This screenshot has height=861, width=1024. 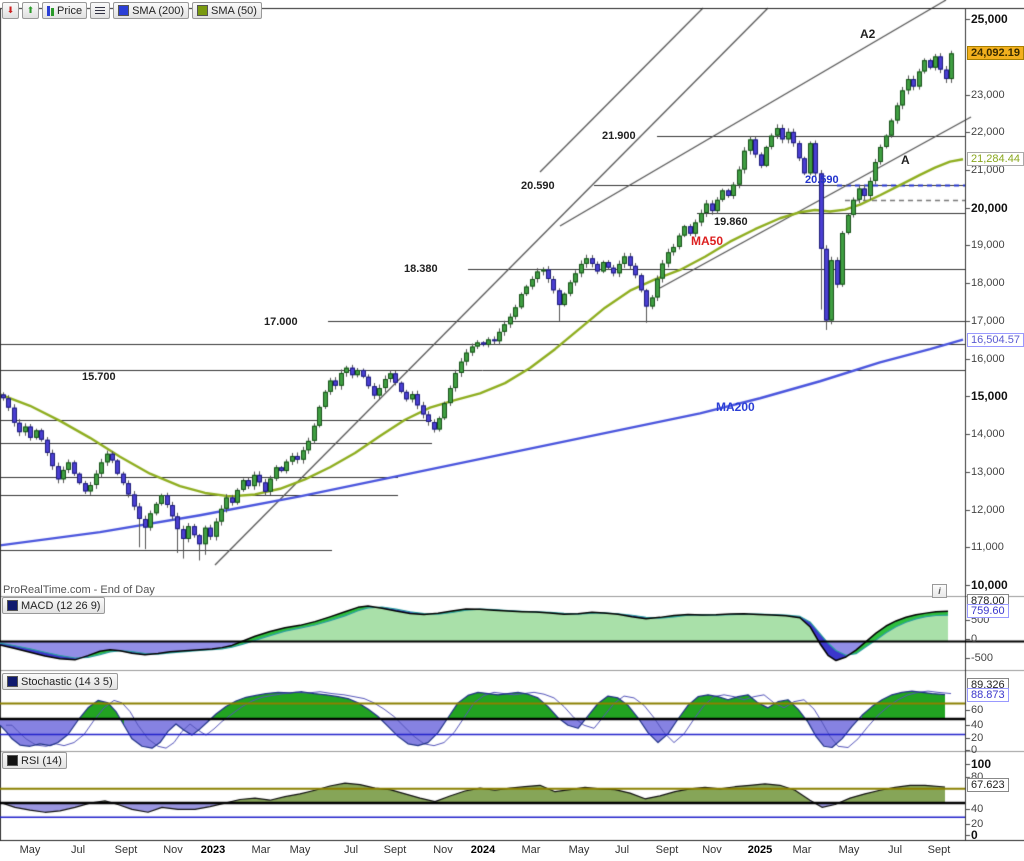 What do you see at coordinates (99, 377) in the screenshot?
I see `level-label: 15.700` at bounding box center [99, 377].